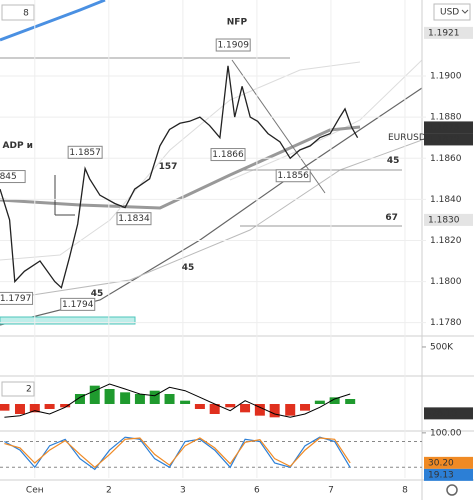 The width and height of the screenshot is (474, 500). I want to click on price-marker-label: -28.10, so click(442, 414).